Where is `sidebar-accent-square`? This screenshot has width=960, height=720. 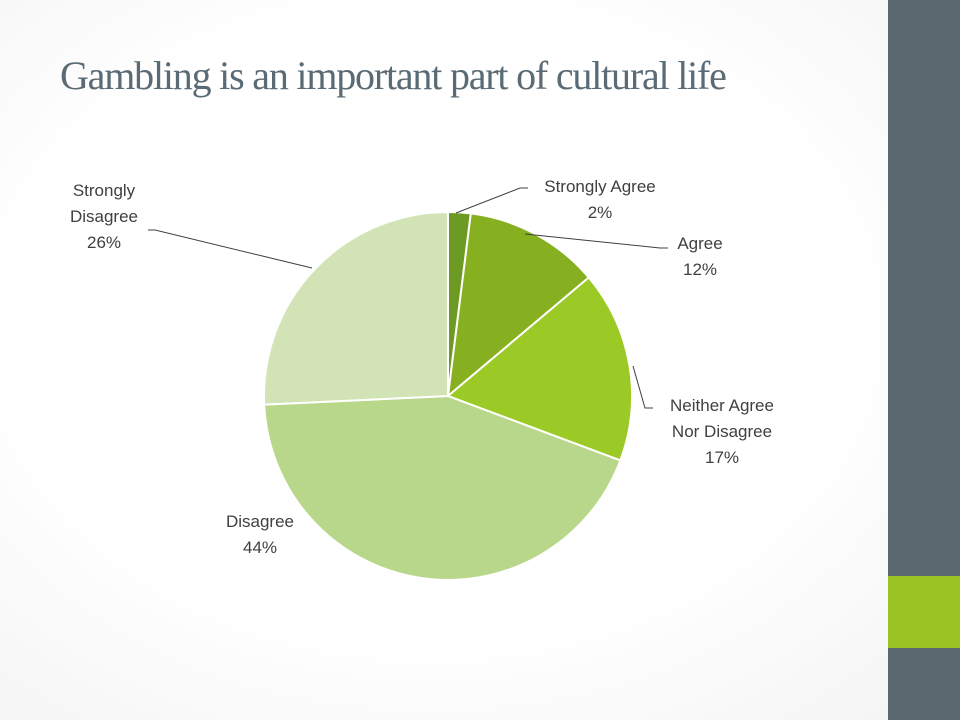
sidebar-accent-square is located at coordinates (924, 612).